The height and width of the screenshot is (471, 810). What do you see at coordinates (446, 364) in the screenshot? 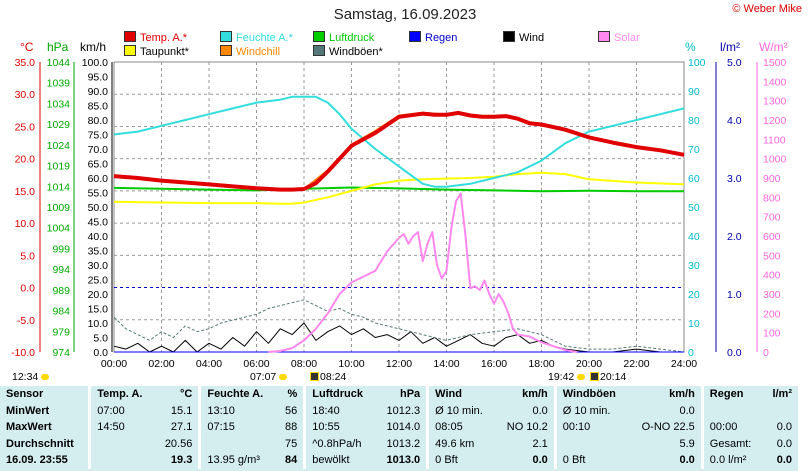
I see `x-tick-label: 14:00` at bounding box center [446, 364].